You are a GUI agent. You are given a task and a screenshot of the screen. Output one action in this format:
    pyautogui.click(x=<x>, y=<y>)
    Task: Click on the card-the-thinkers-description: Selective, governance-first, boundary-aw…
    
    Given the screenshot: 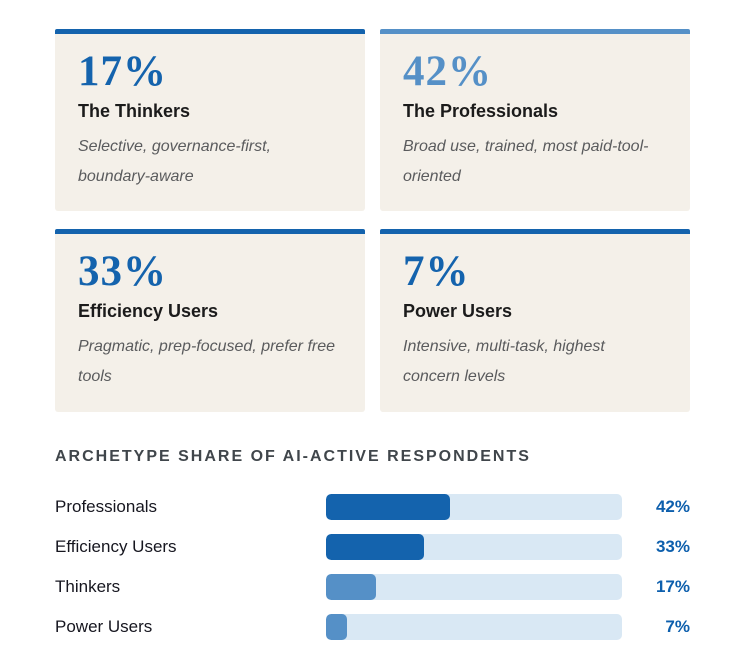 What is the action you would take?
    pyautogui.click(x=174, y=161)
    